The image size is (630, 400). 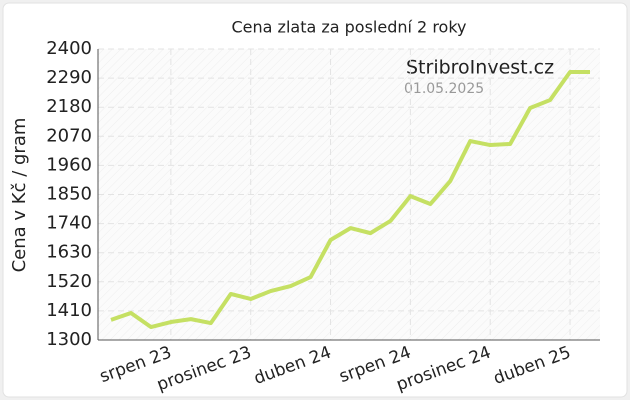 What do you see at coordinates (69, 281) in the screenshot?
I see `y-tick-label: 1520` at bounding box center [69, 281].